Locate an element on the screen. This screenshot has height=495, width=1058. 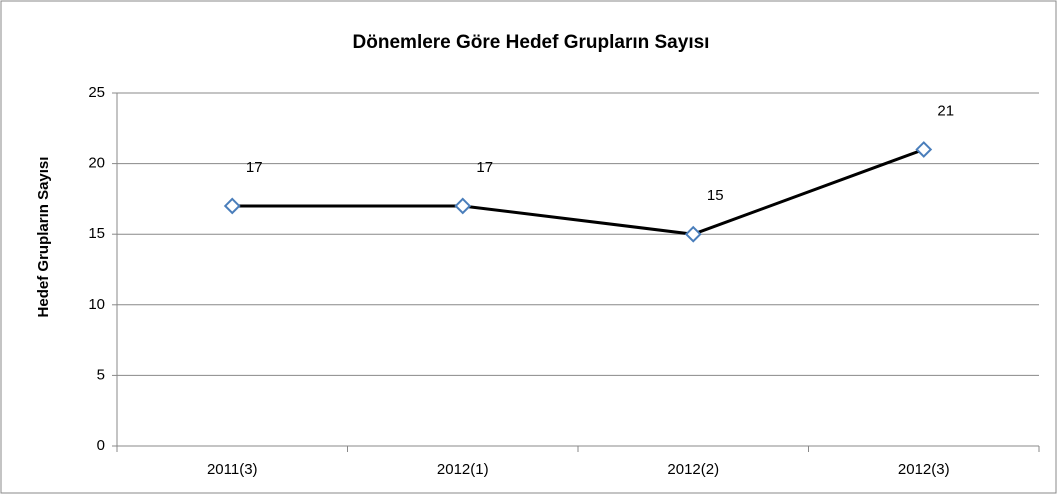
y-tick-label: 20 is located at coordinates (96, 163).